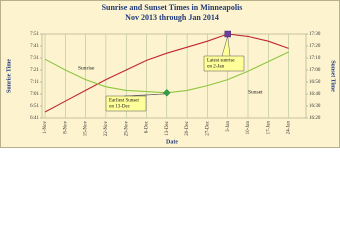 This screenshot has height=240, width=340. I want to click on y2-tick-label: 17:10, so click(315, 58).